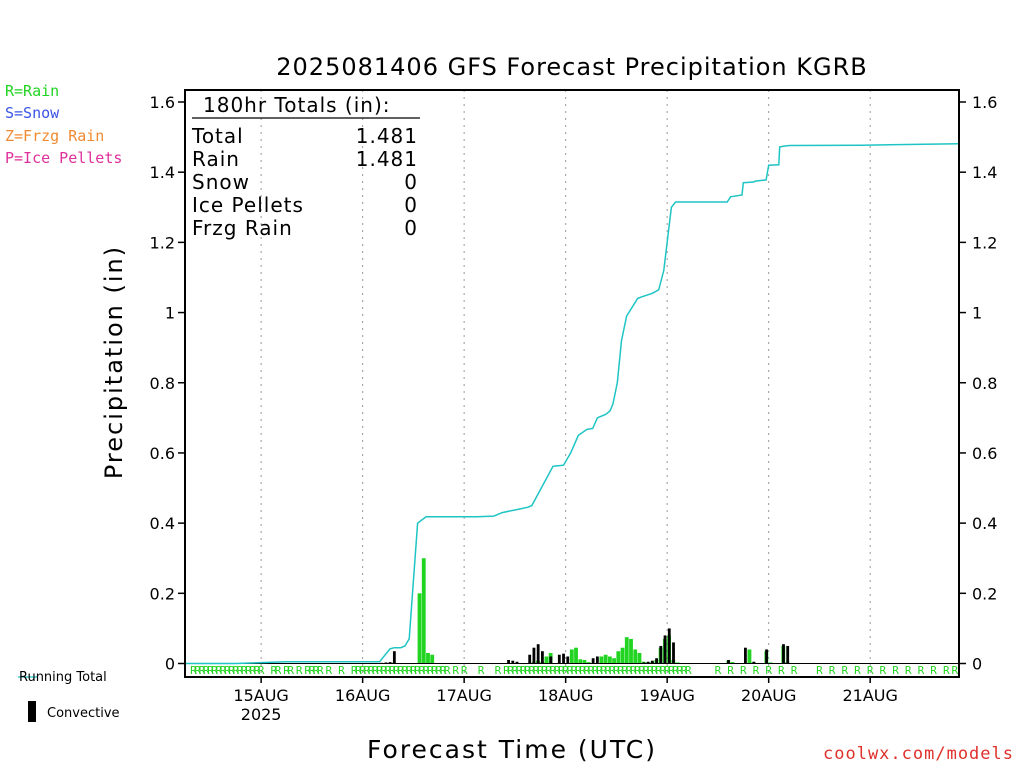 The image size is (1024, 768). I want to click on y-tick-label-left: 1.4, so click(162, 172).